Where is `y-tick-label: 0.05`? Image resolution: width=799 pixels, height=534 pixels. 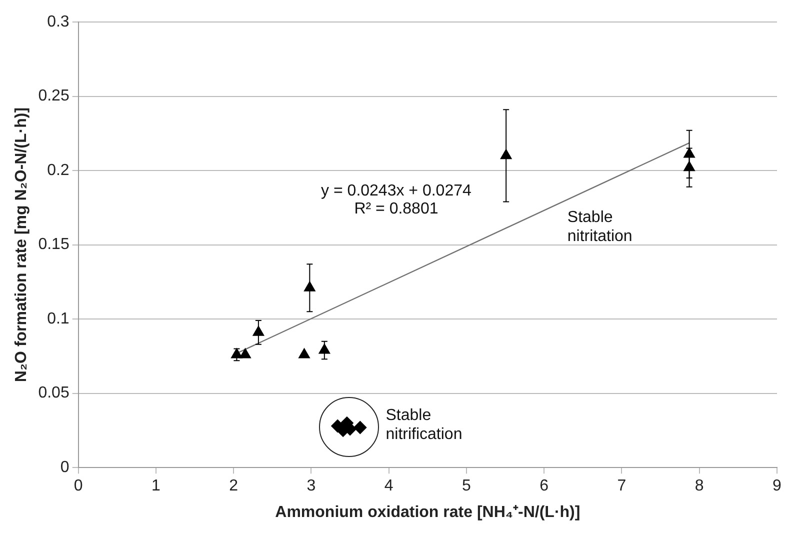
y-tick-label: 0.05 is located at coordinates (54, 393).